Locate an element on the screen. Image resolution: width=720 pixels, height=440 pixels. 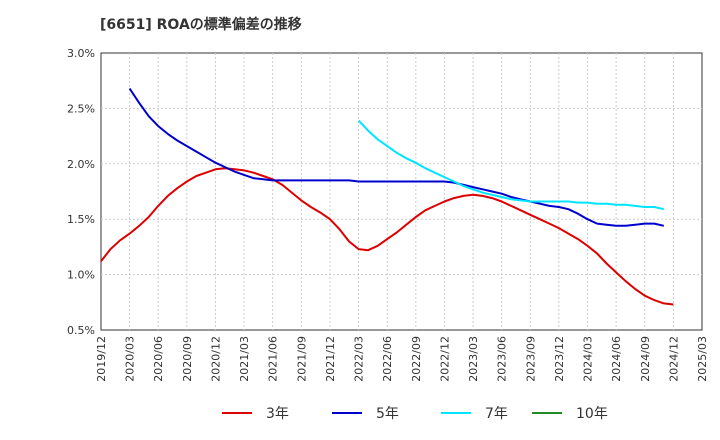
x-tick-label: 2021/12 is located at coordinates (330, 359).